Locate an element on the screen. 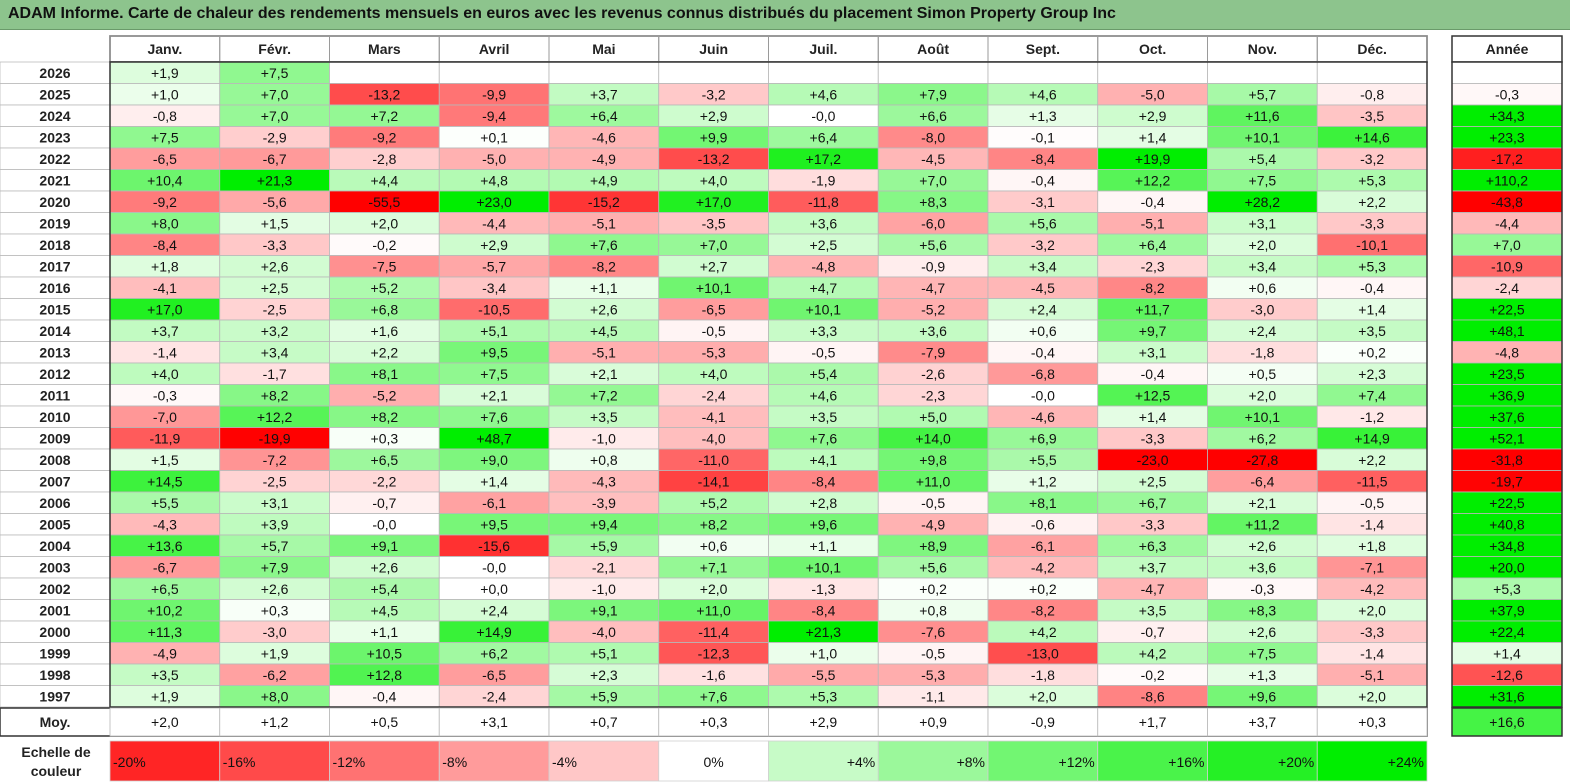 The width and height of the screenshot is (1570, 783). heat-cell-value: -4,1 is located at coordinates (165, 288).